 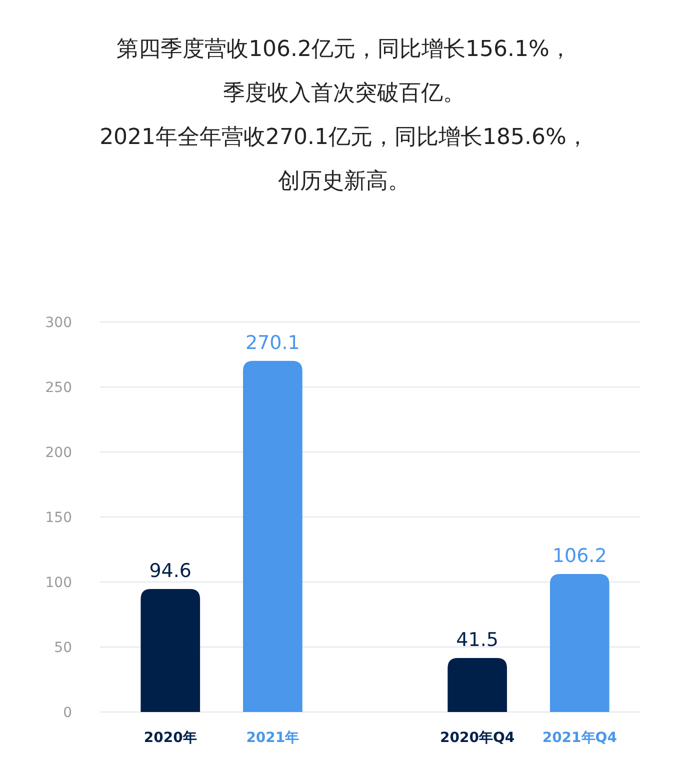 What do you see at coordinates (477, 738) in the screenshot?
I see `x-tick-label: 2020年Q4` at bounding box center [477, 738].